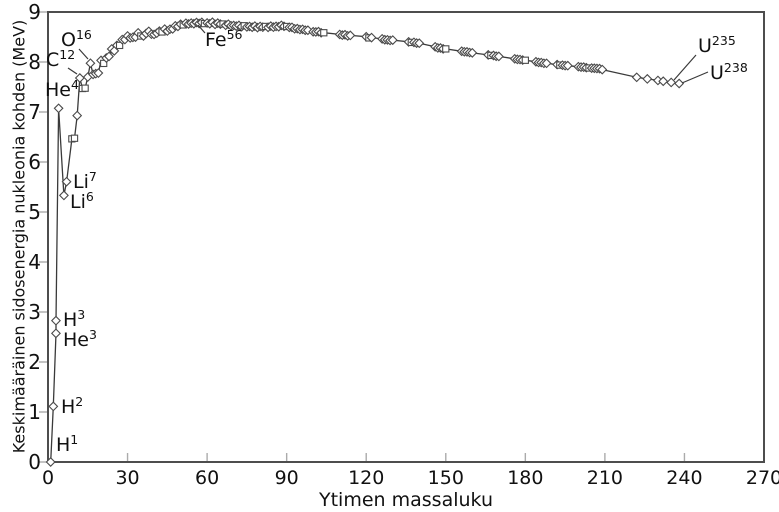  I want to click on isotope-annotation-label: Li7, so click(85, 181).